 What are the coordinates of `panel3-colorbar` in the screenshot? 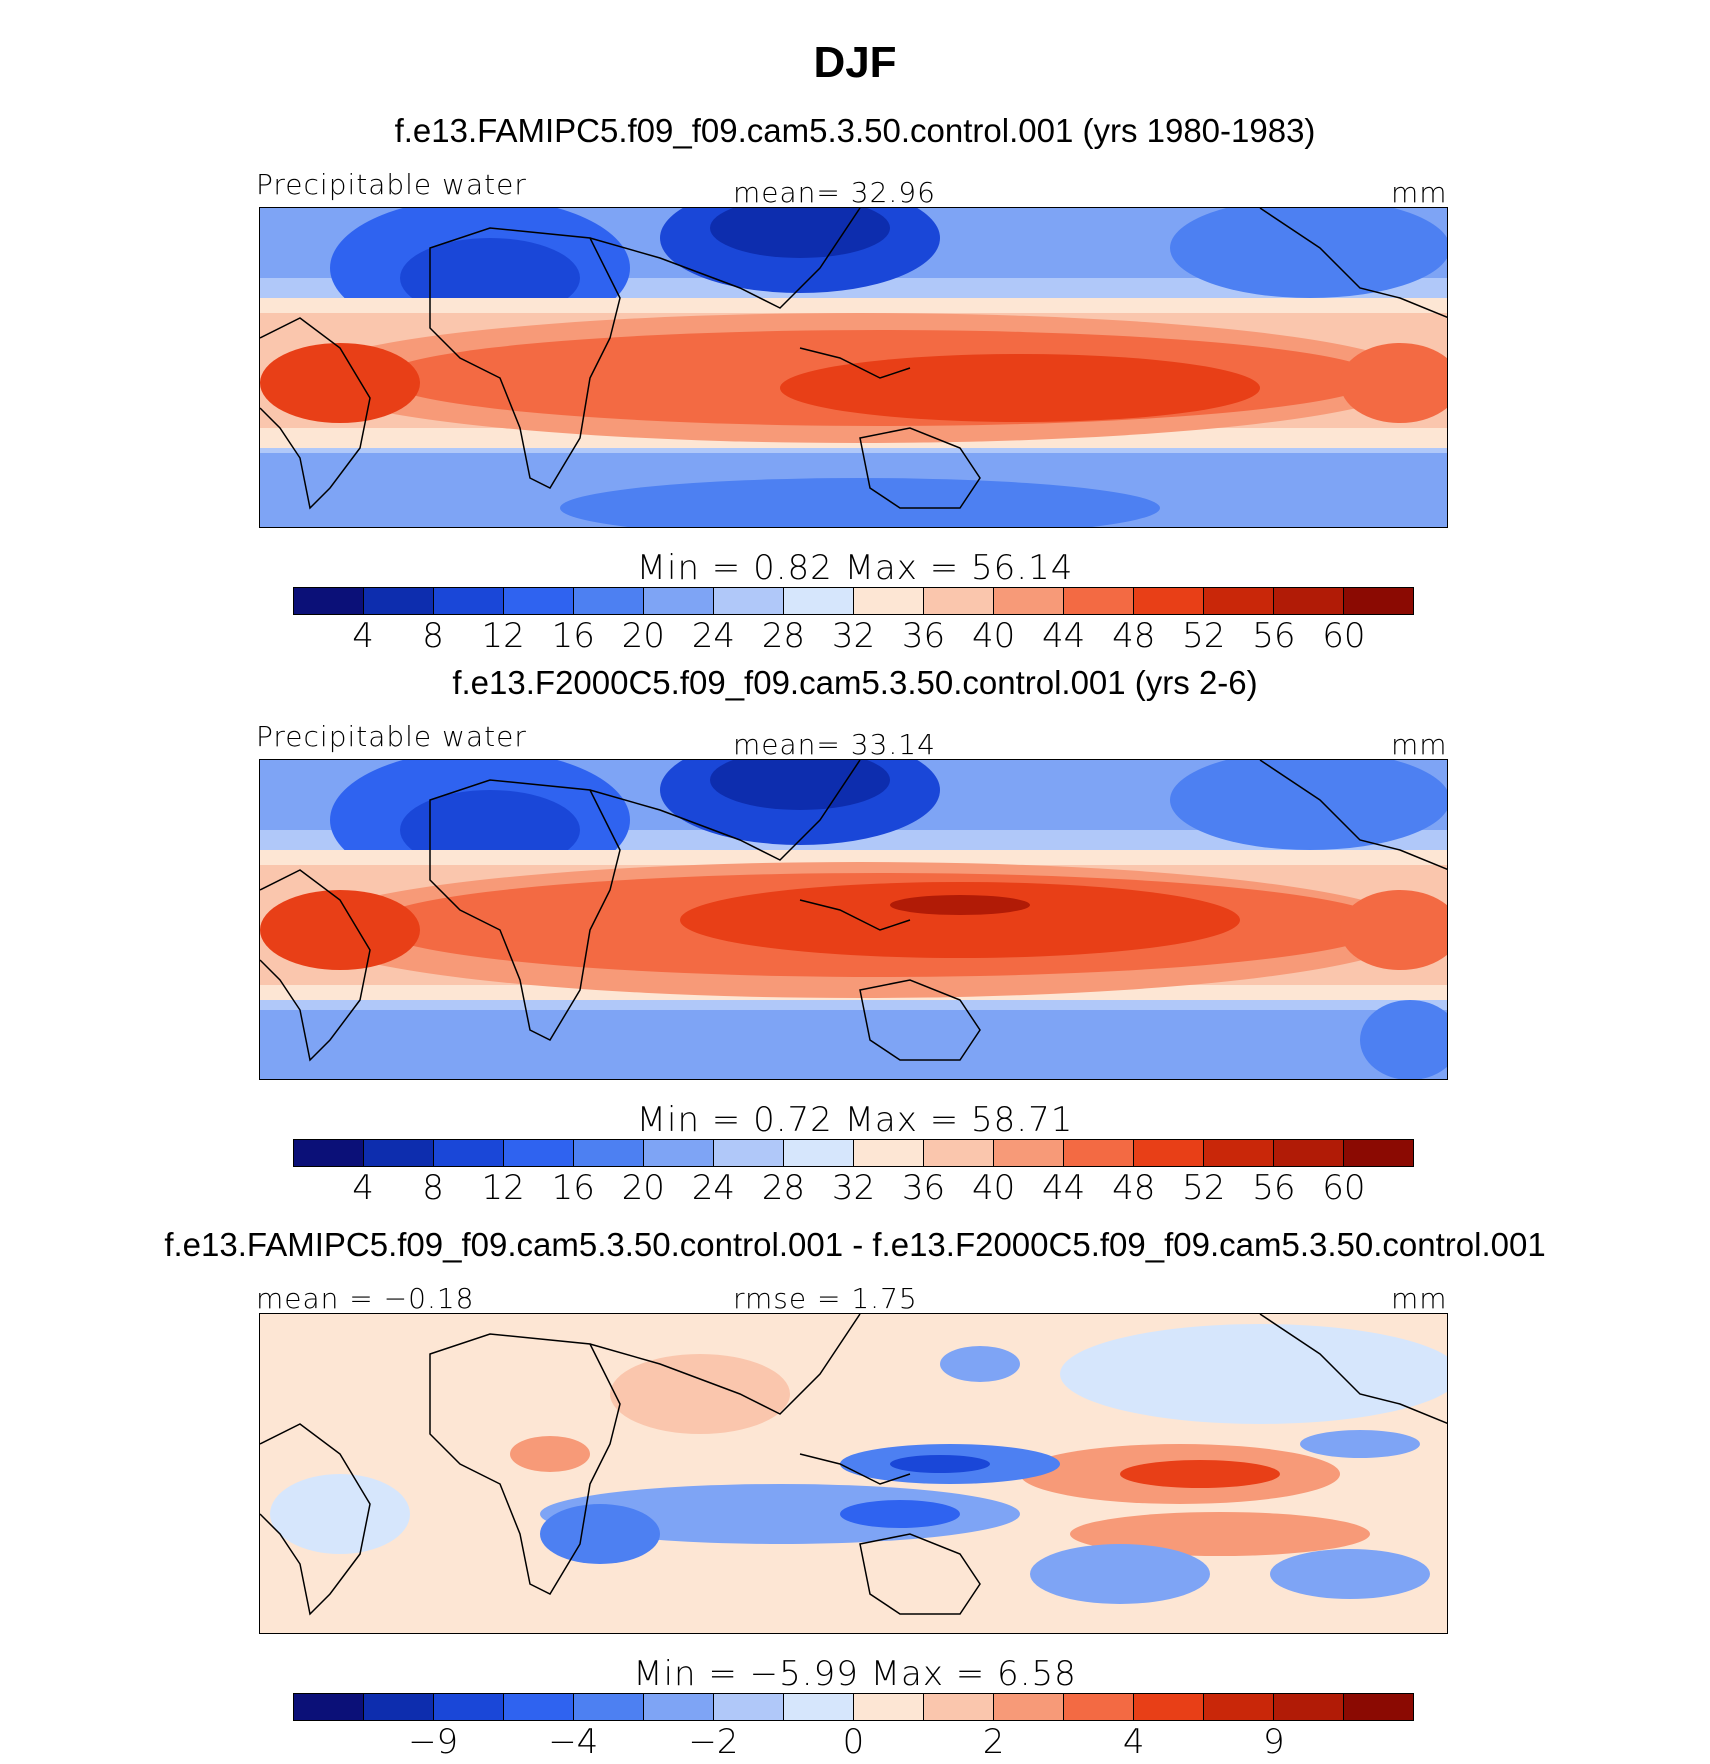 It's located at (853, 1707).